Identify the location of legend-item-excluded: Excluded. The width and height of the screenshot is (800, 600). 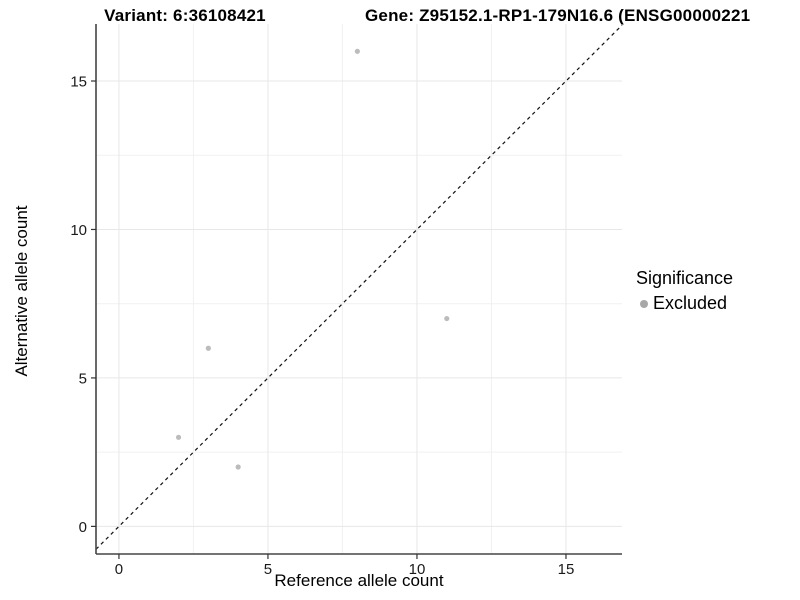
(686, 303).